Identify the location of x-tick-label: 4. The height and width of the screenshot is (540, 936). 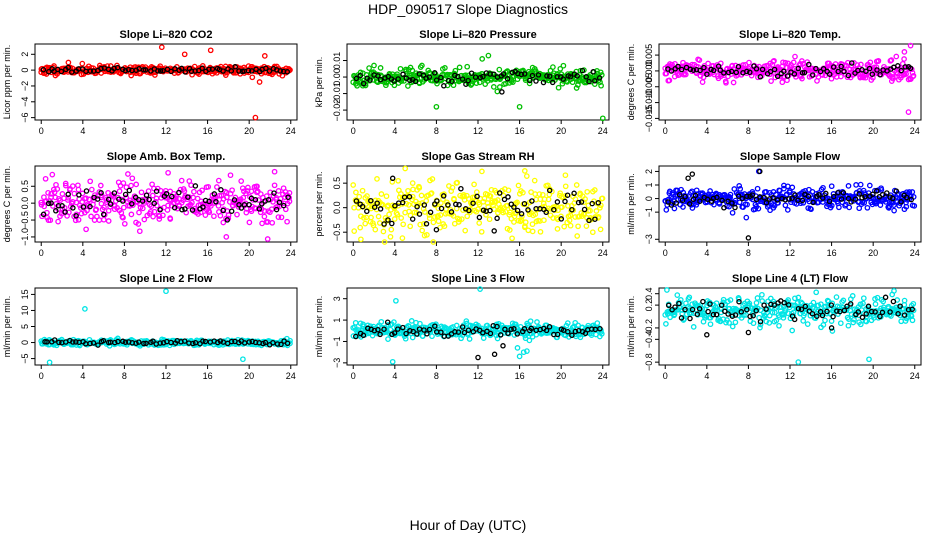
(394, 253).